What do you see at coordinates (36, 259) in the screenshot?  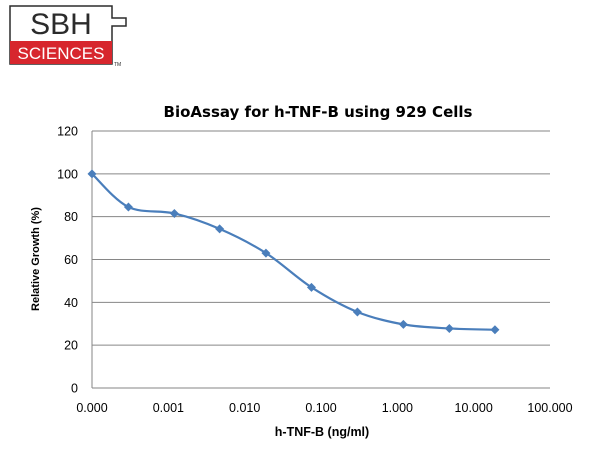 I see `y-axis-title: Relative Growth (%)` at bounding box center [36, 259].